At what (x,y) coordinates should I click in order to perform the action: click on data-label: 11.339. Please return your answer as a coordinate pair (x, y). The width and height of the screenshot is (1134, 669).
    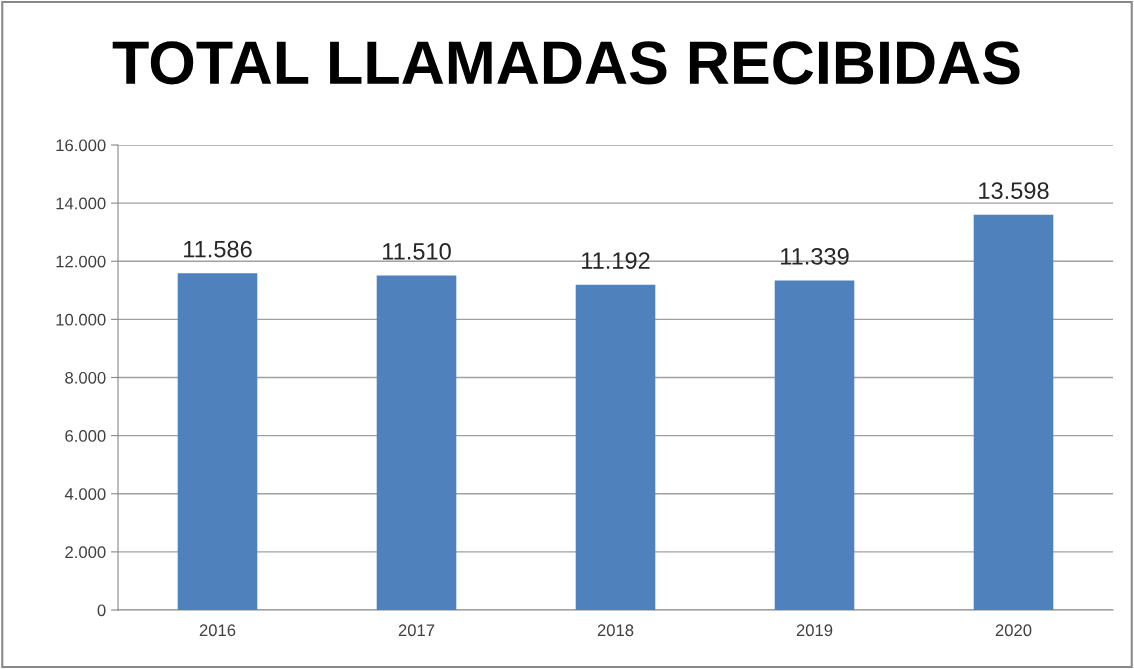
    Looking at the image, I should click on (815, 256).